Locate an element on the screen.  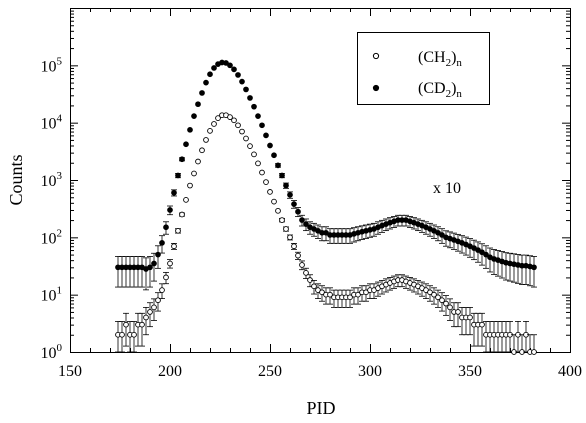
x-tick-label: 200 is located at coordinates (170, 371).